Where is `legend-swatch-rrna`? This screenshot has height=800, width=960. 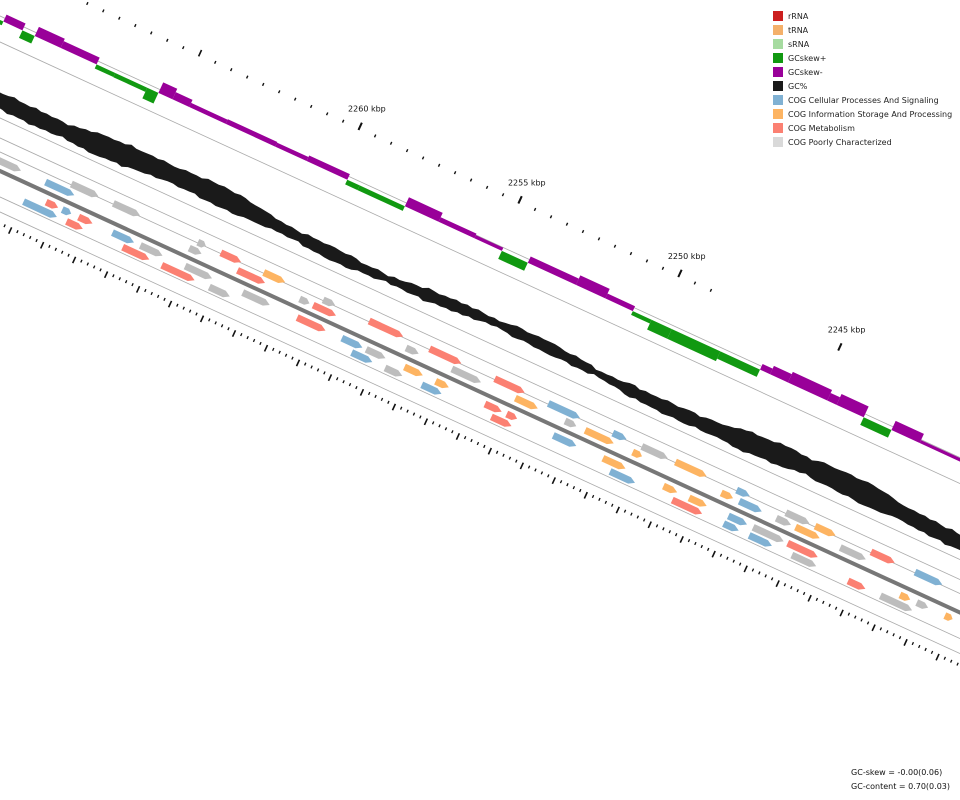
legend-swatch-rrna is located at coordinates (778, 16).